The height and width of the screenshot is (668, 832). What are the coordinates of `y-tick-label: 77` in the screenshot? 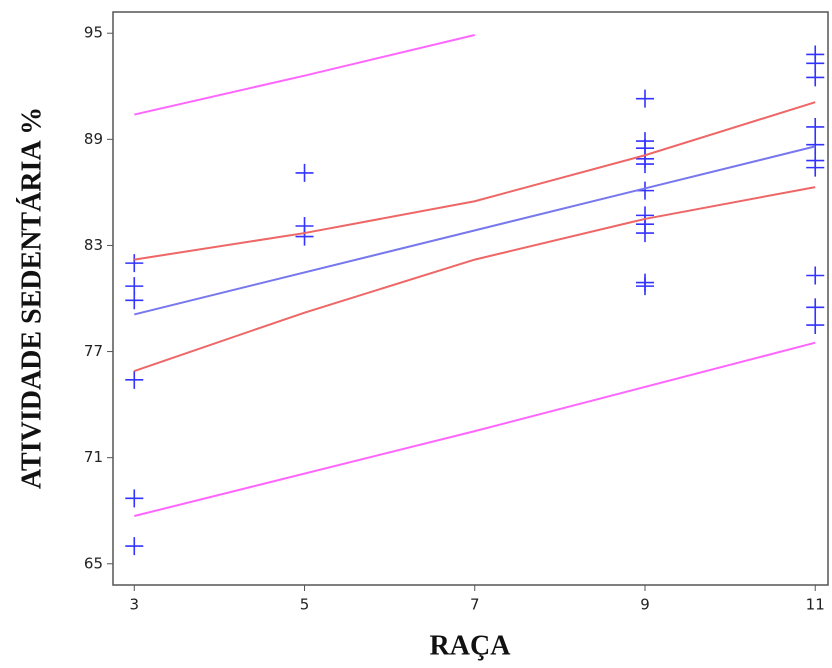 It's located at (93, 351).